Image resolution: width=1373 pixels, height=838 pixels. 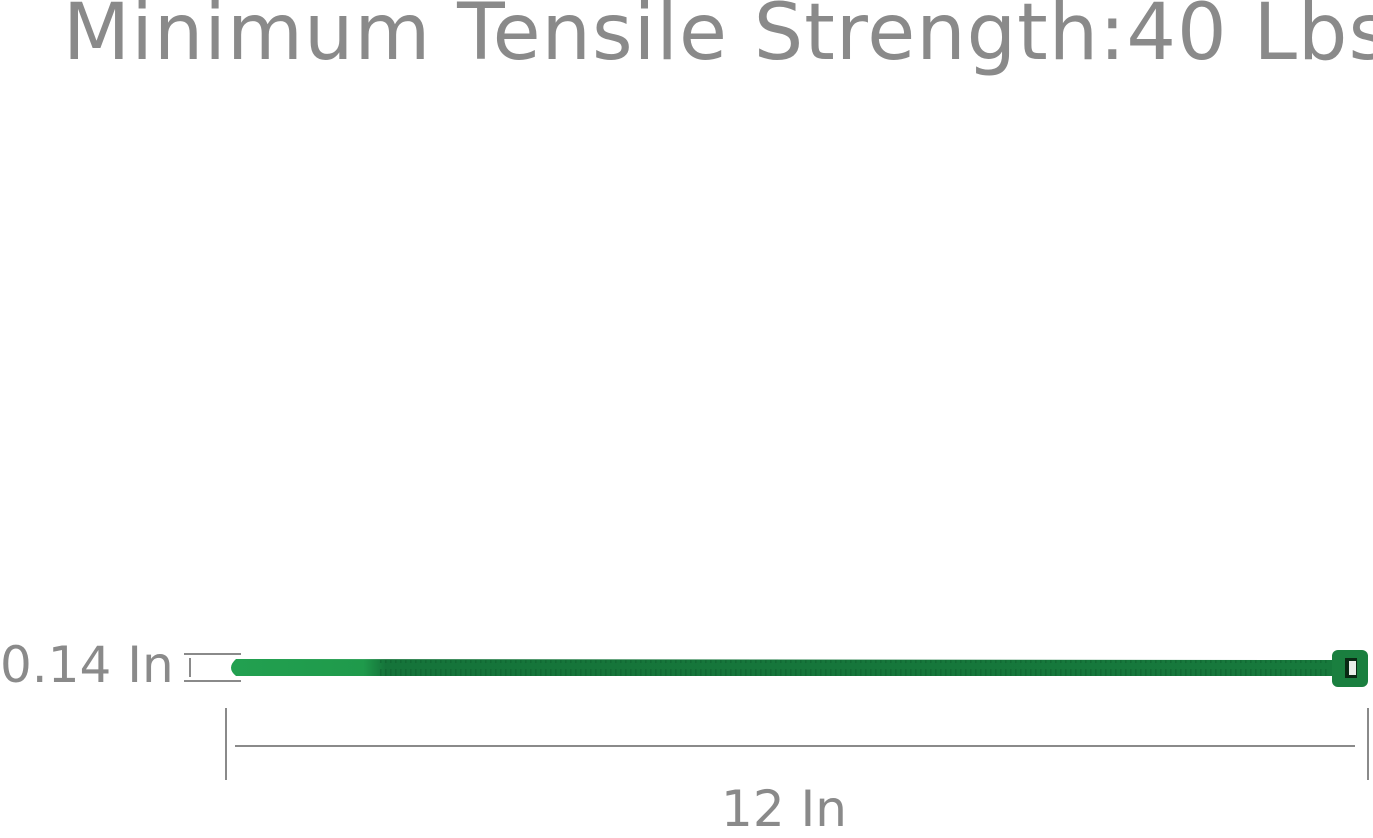 What do you see at coordinates (797, 744) in the screenshot?
I see `length-dimension-line` at bounding box center [797, 744].